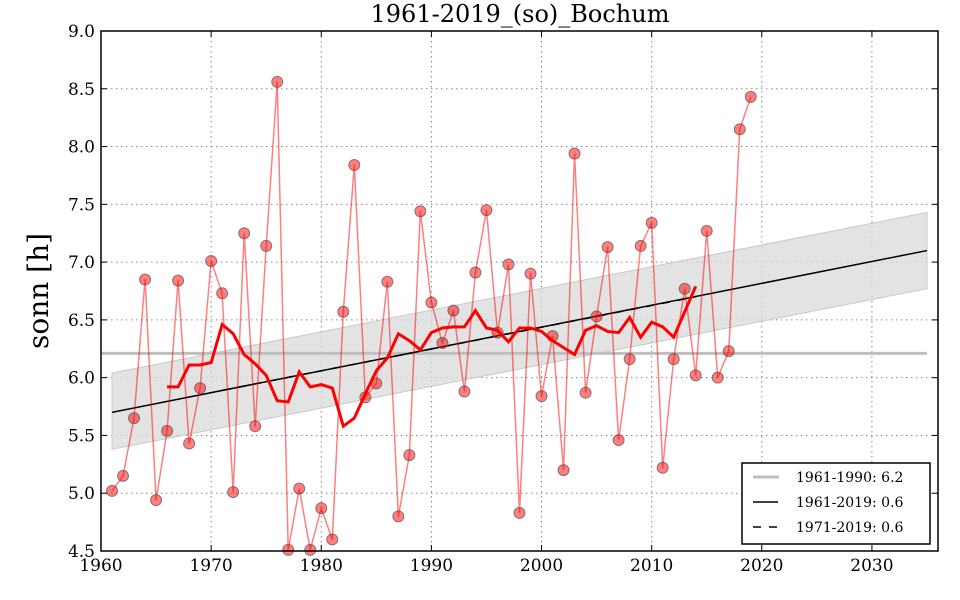 This screenshot has height=600, width=960. Describe the element at coordinates (81, 321) in the screenshot. I see `y-tick-label: 6.5` at that location.